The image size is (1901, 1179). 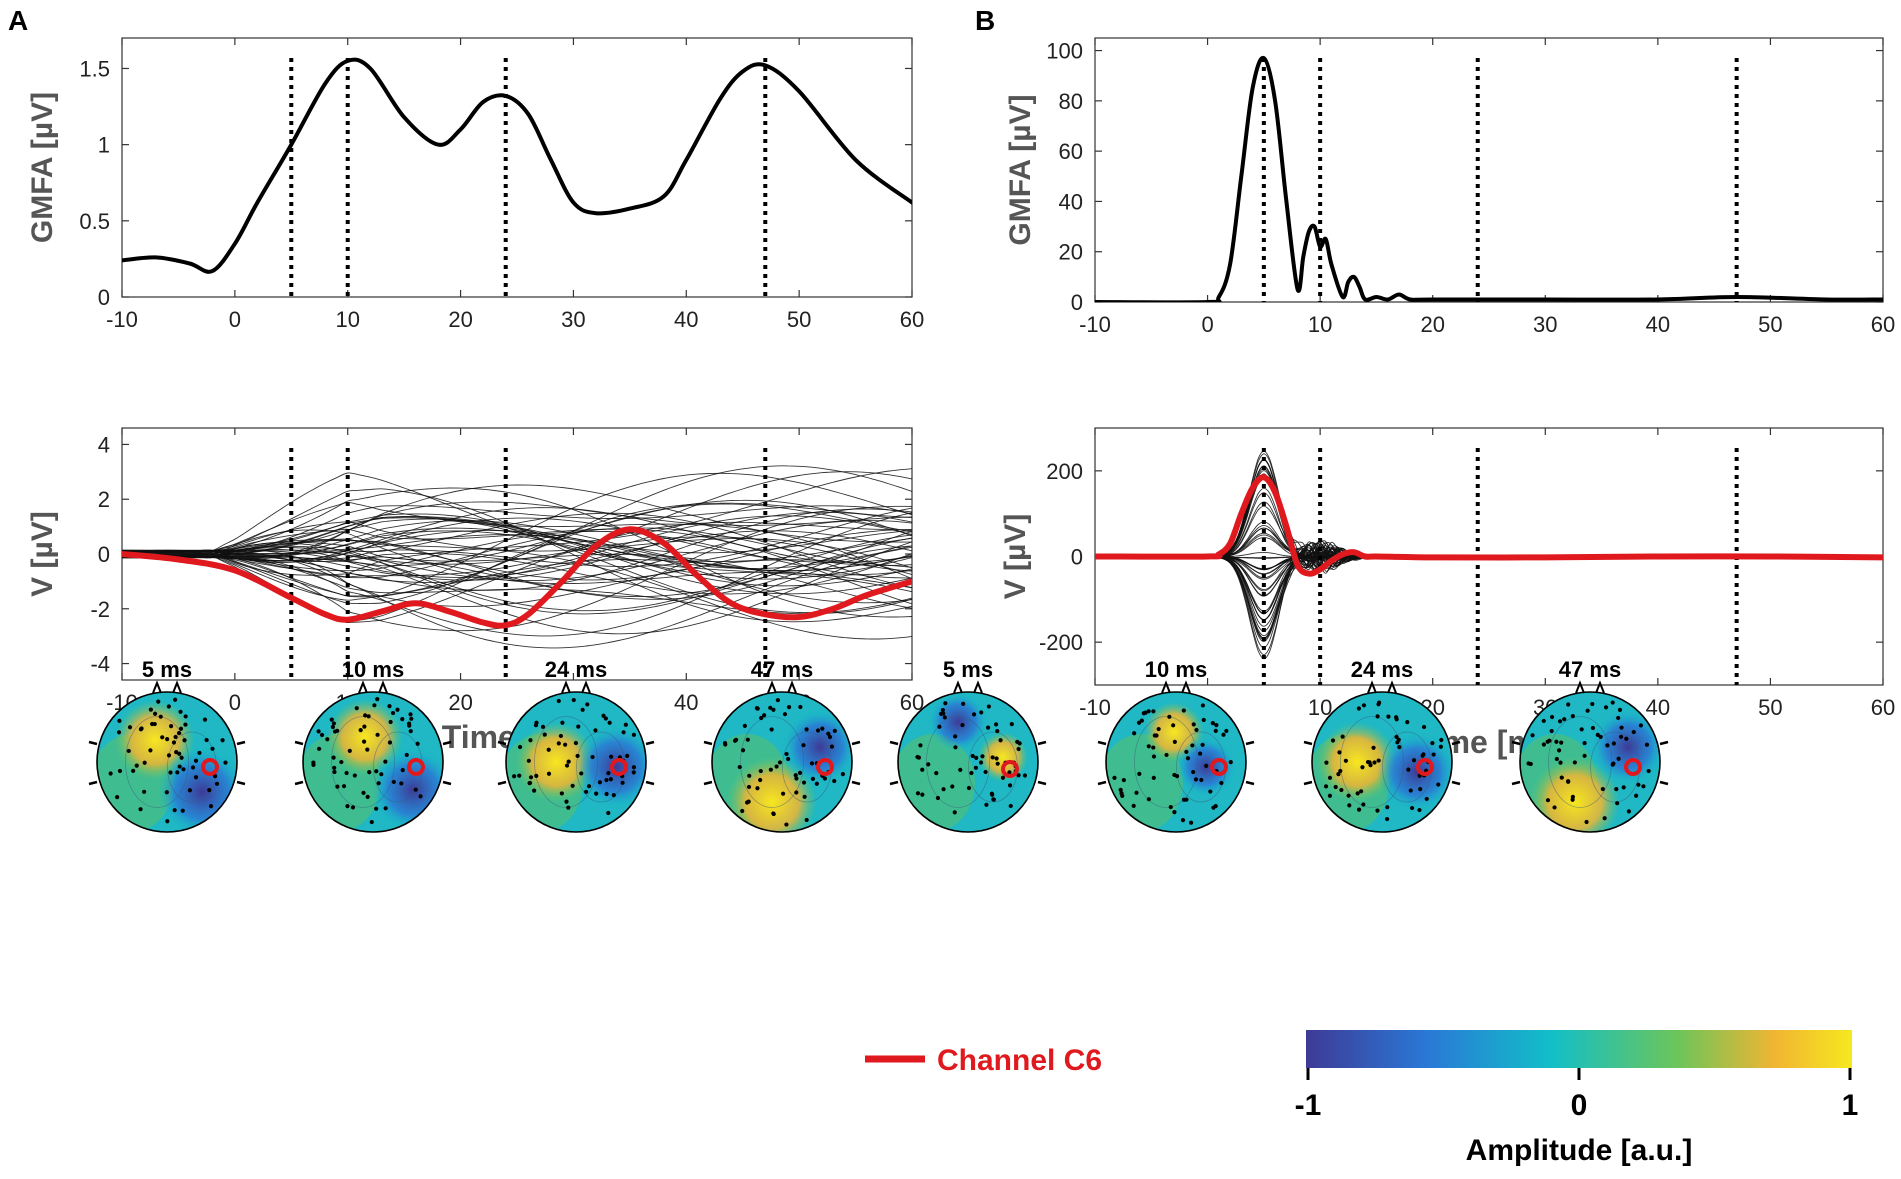 What do you see at coordinates (985, 20) in the screenshot?
I see `panel-letter-b: B` at bounding box center [985, 20].